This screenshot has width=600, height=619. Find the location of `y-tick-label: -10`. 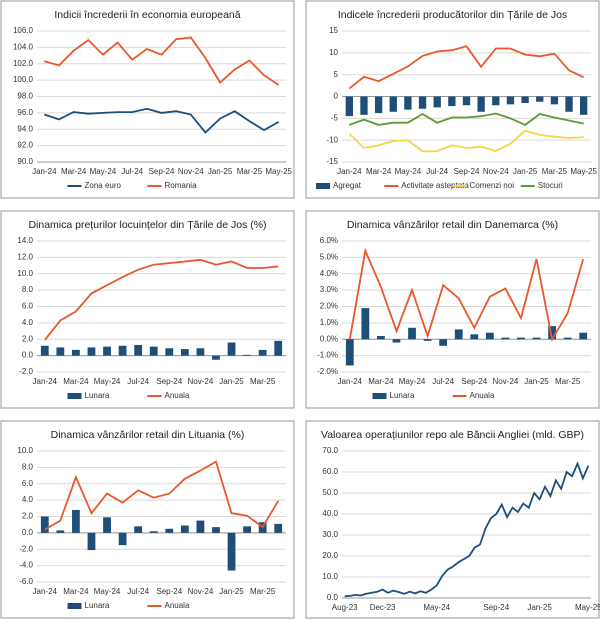

y-tick-label: -10 is located at coordinates (332, 139).